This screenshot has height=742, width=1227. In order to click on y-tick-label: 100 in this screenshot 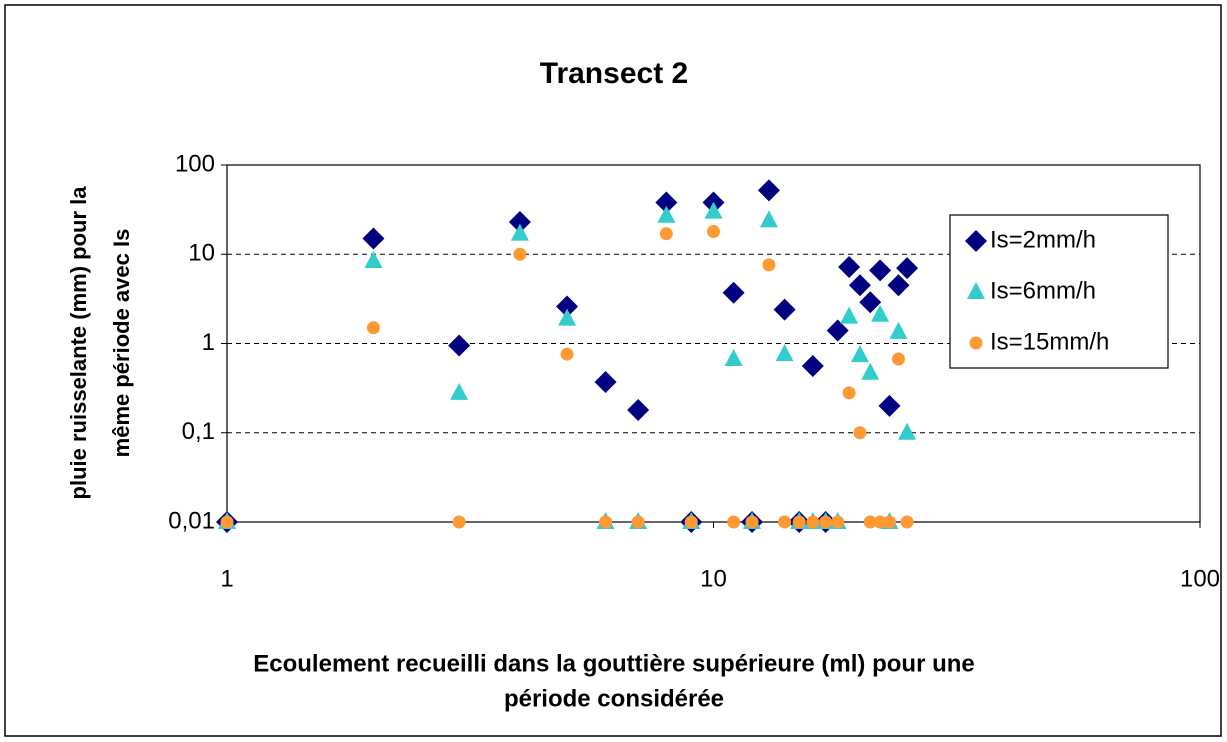, I will do `click(195, 163)`.